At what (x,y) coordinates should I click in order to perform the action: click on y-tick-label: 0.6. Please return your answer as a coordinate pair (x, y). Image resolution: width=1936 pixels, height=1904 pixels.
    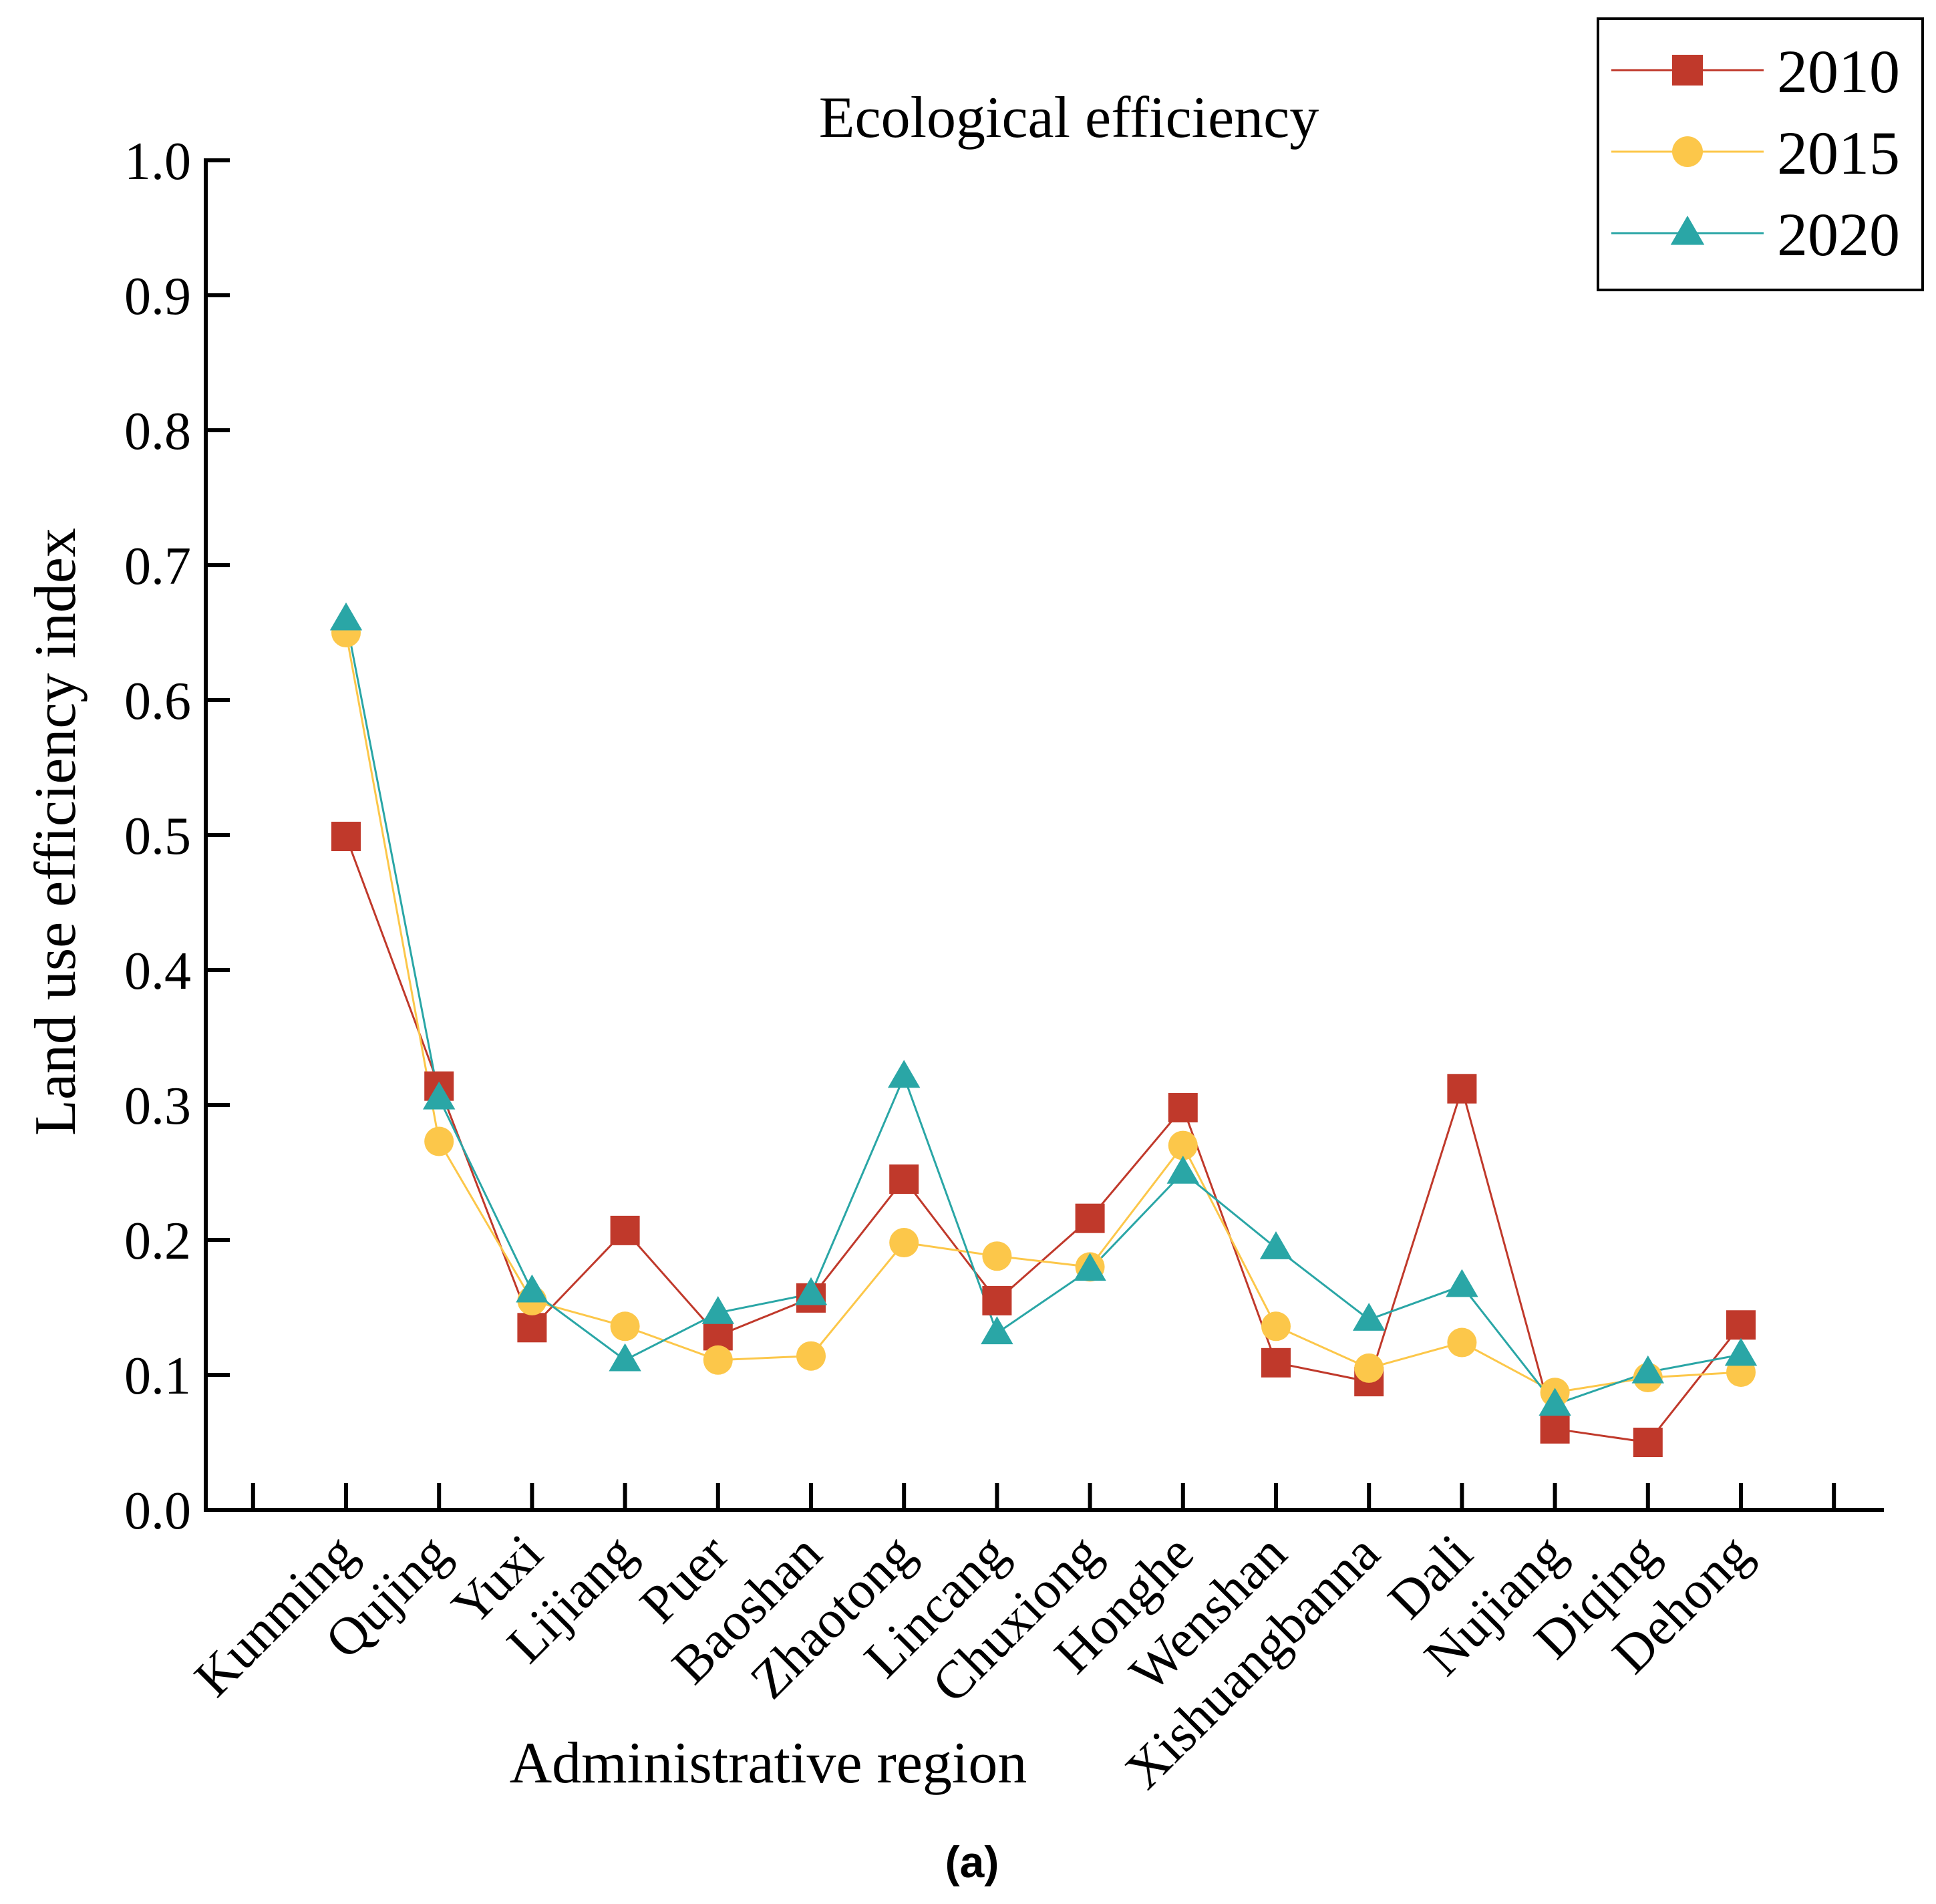
    Looking at the image, I should click on (157, 701).